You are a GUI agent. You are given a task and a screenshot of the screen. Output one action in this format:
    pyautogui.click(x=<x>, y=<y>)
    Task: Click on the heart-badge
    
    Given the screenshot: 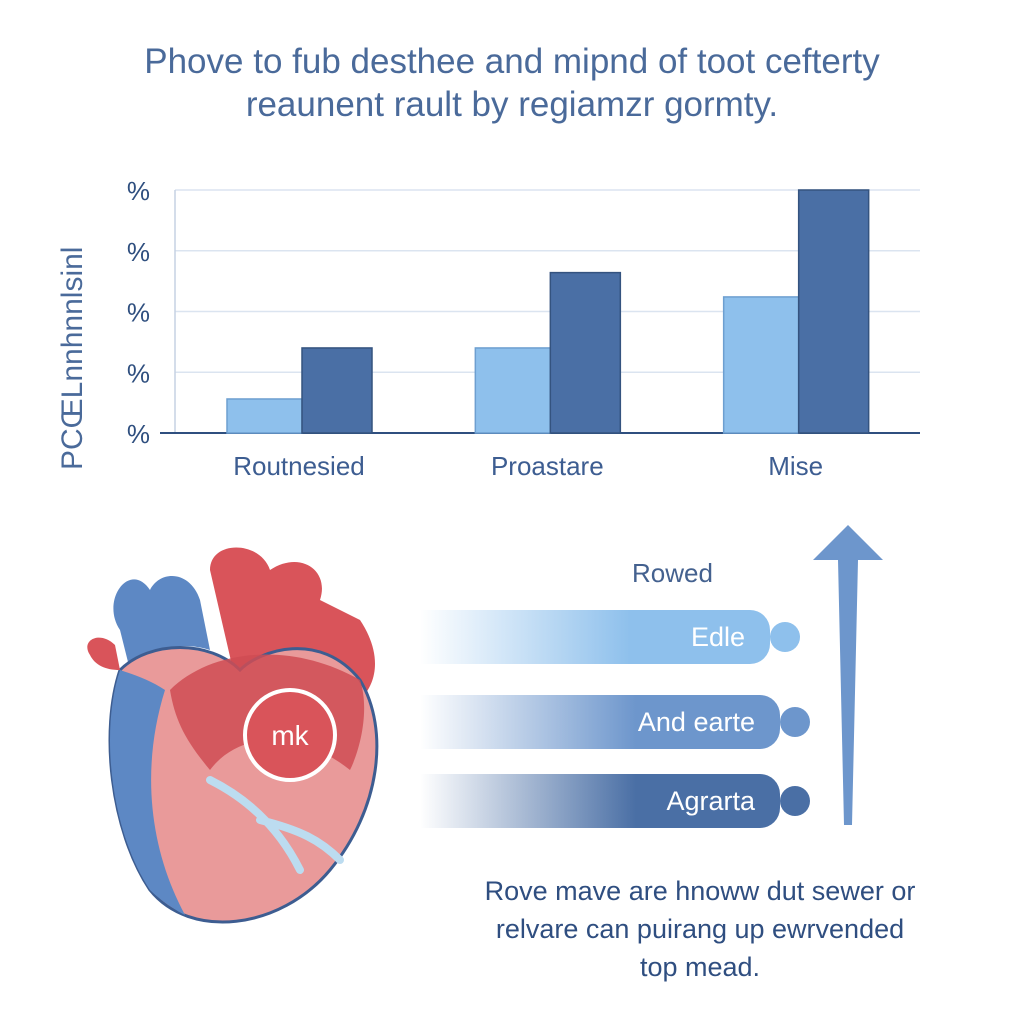 What is the action you would take?
    pyautogui.click(x=290, y=735)
    